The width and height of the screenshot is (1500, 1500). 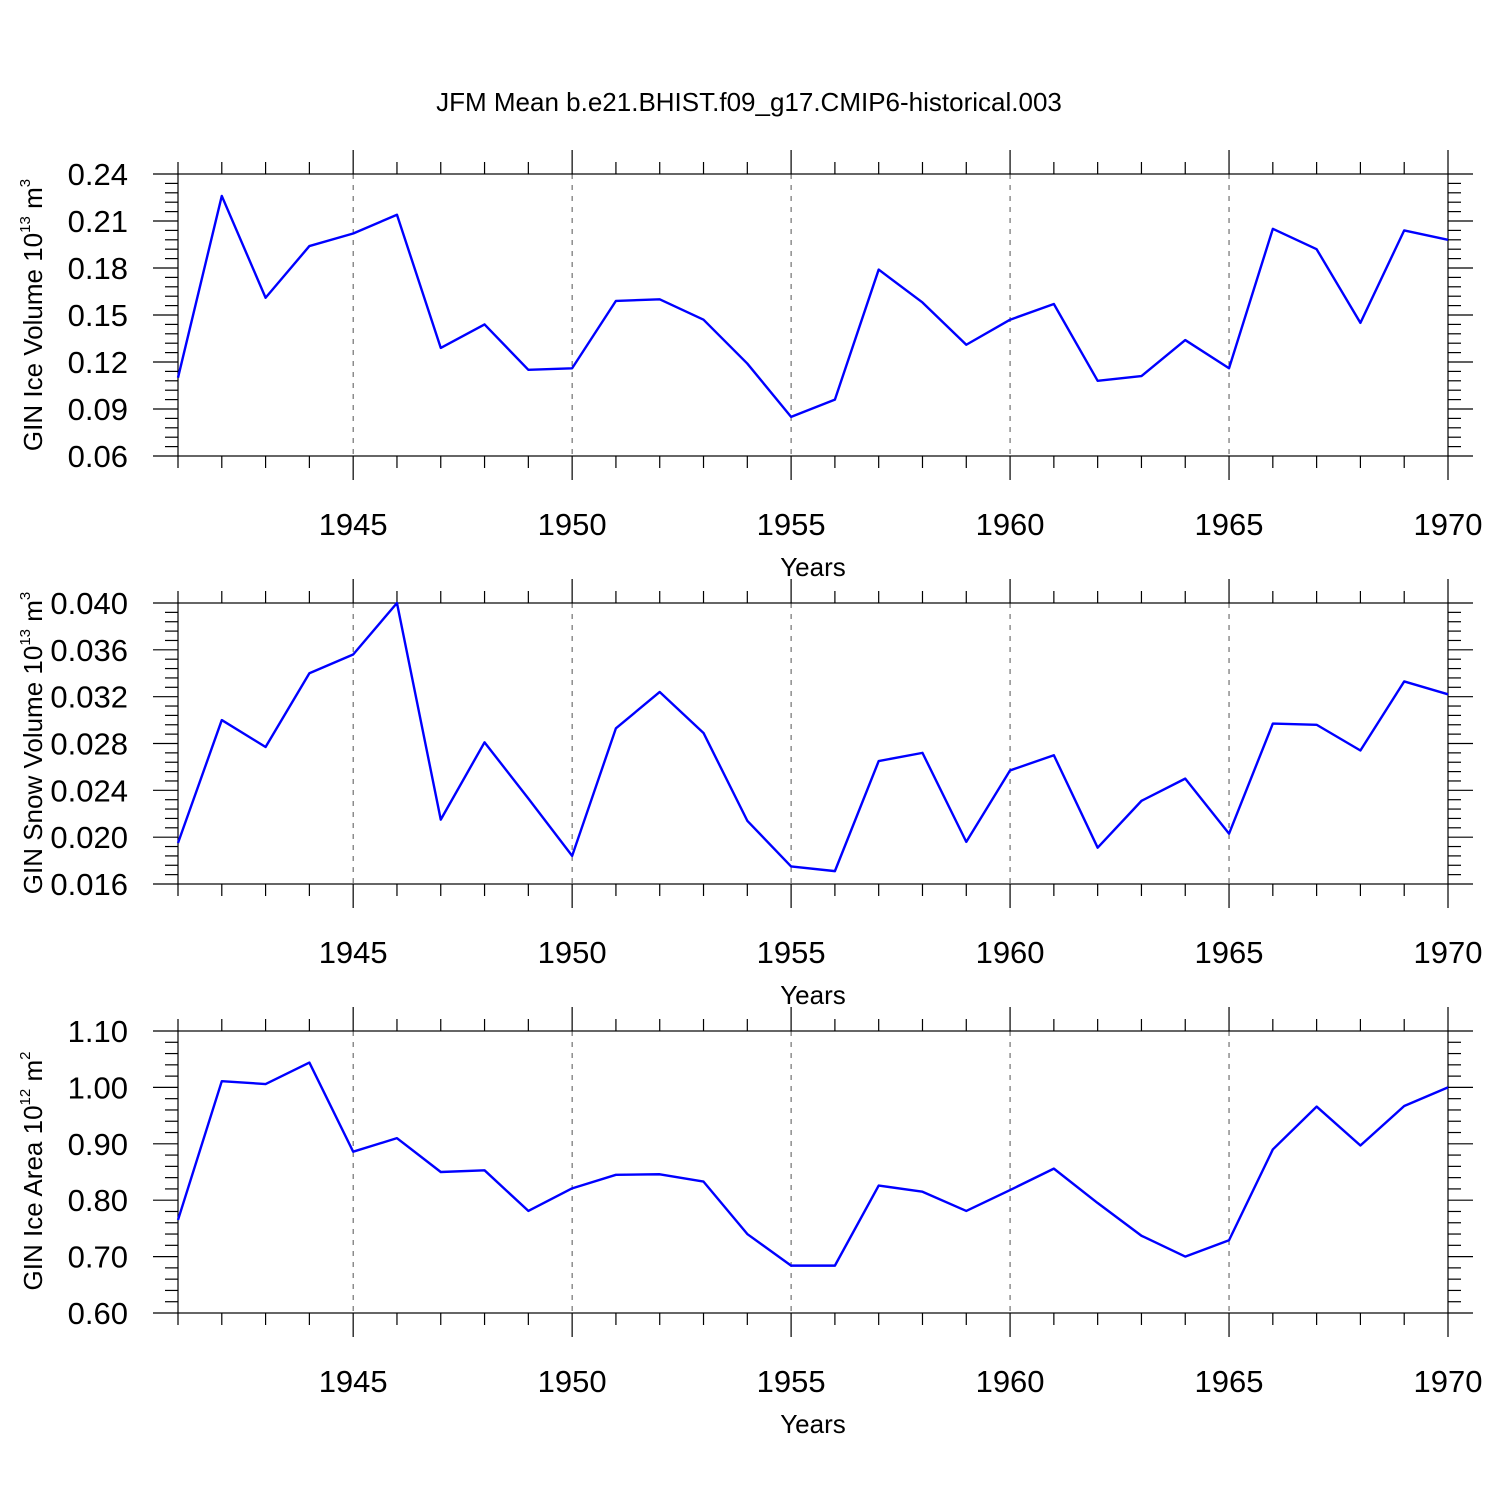 I want to click on y-tick-label: 0.09, so click(x=98, y=409).